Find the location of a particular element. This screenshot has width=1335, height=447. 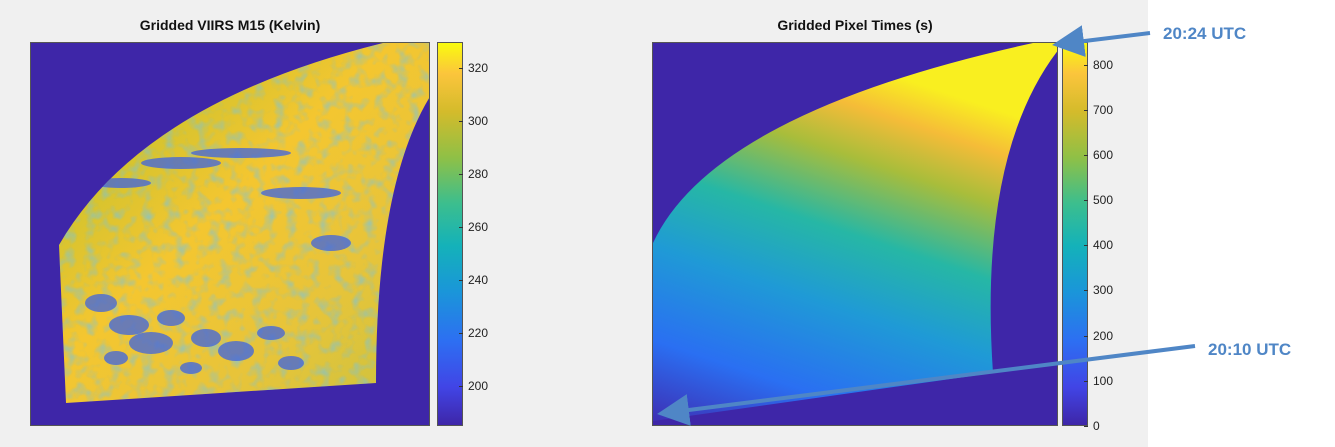

colorbar-tick-label: 500 is located at coordinates (1103, 200).